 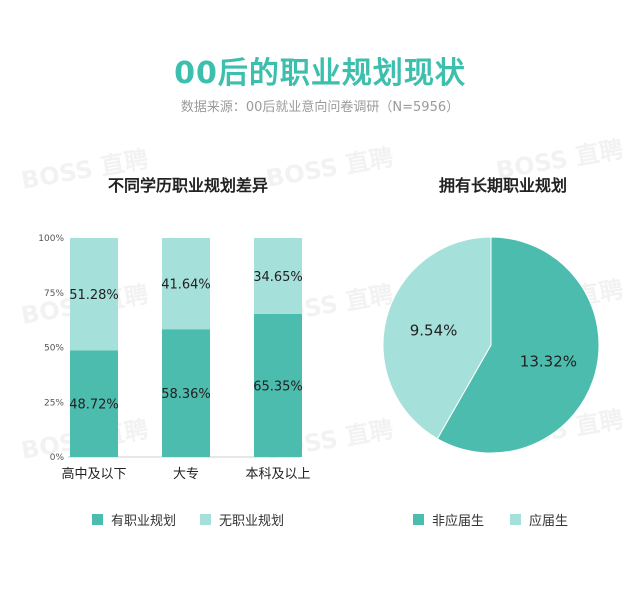 I want to click on bar-data-label: 48.72%, so click(x=94, y=405).